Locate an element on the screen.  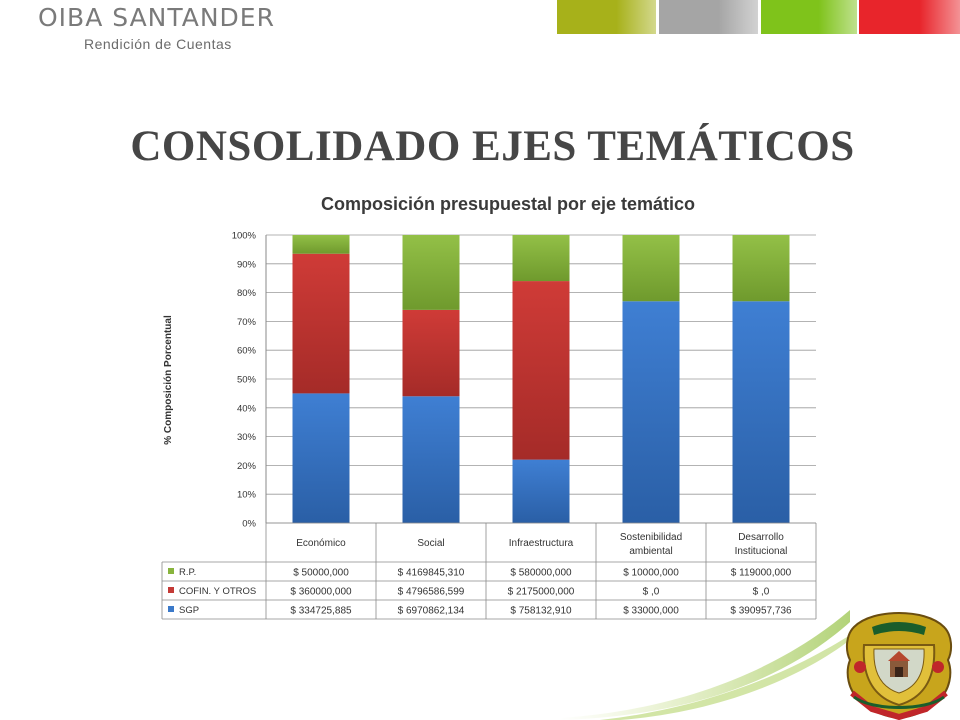
table-cell-value: $ 50000,000 is located at coordinates (321, 573).